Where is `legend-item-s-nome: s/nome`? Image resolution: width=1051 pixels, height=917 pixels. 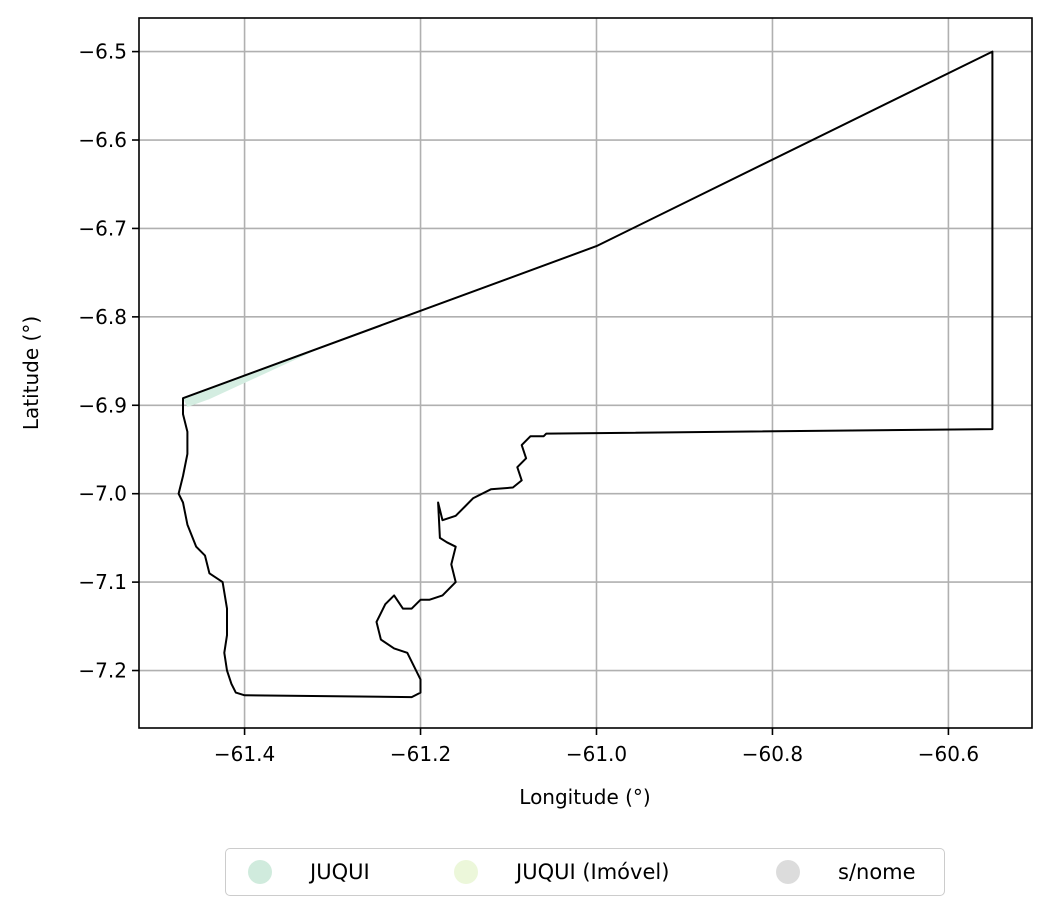
legend-item-s-nome: s/nome is located at coordinates (846, 872).